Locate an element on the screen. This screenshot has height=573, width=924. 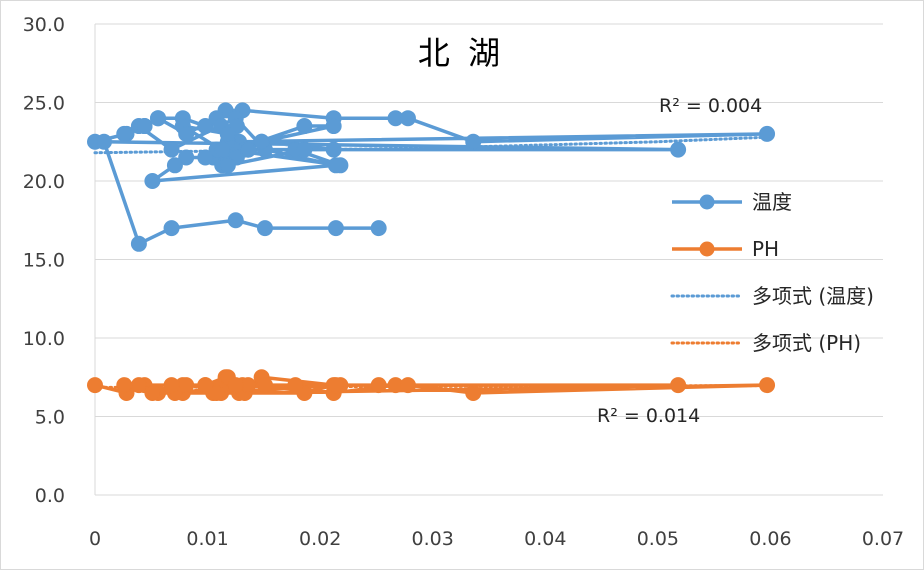
legend-item: 温度 is located at coordinates (732, 202).